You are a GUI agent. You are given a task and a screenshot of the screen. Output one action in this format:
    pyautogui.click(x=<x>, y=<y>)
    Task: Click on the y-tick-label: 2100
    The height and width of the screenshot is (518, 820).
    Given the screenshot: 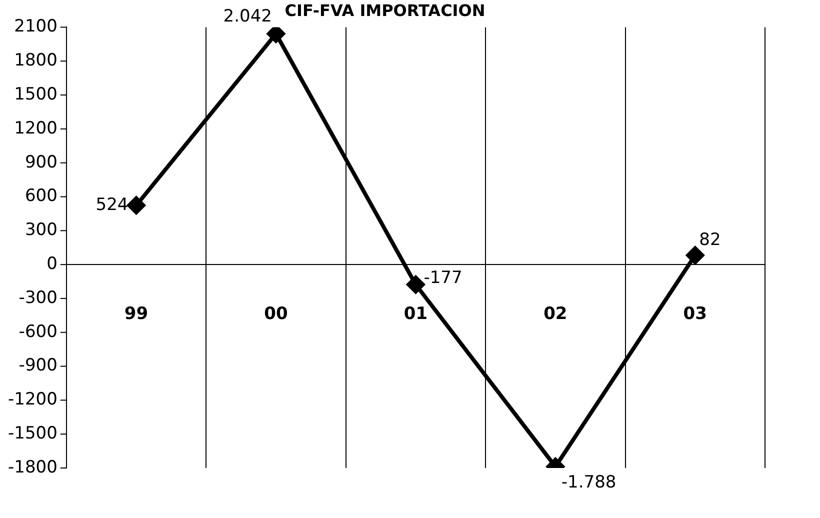 What is the action you would take?
    pyautogui.click(x=36, y=26)
    